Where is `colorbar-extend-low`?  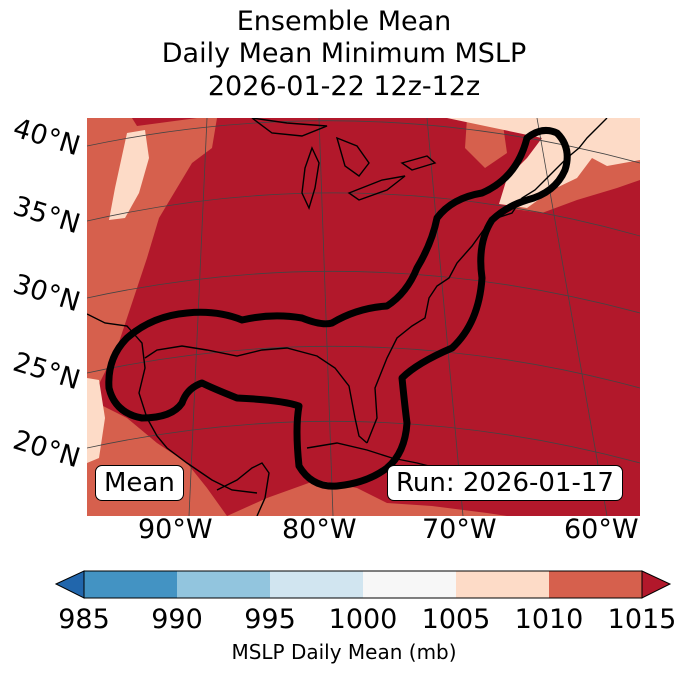
colorbar-extend-low is located at coordinates (69, 584).